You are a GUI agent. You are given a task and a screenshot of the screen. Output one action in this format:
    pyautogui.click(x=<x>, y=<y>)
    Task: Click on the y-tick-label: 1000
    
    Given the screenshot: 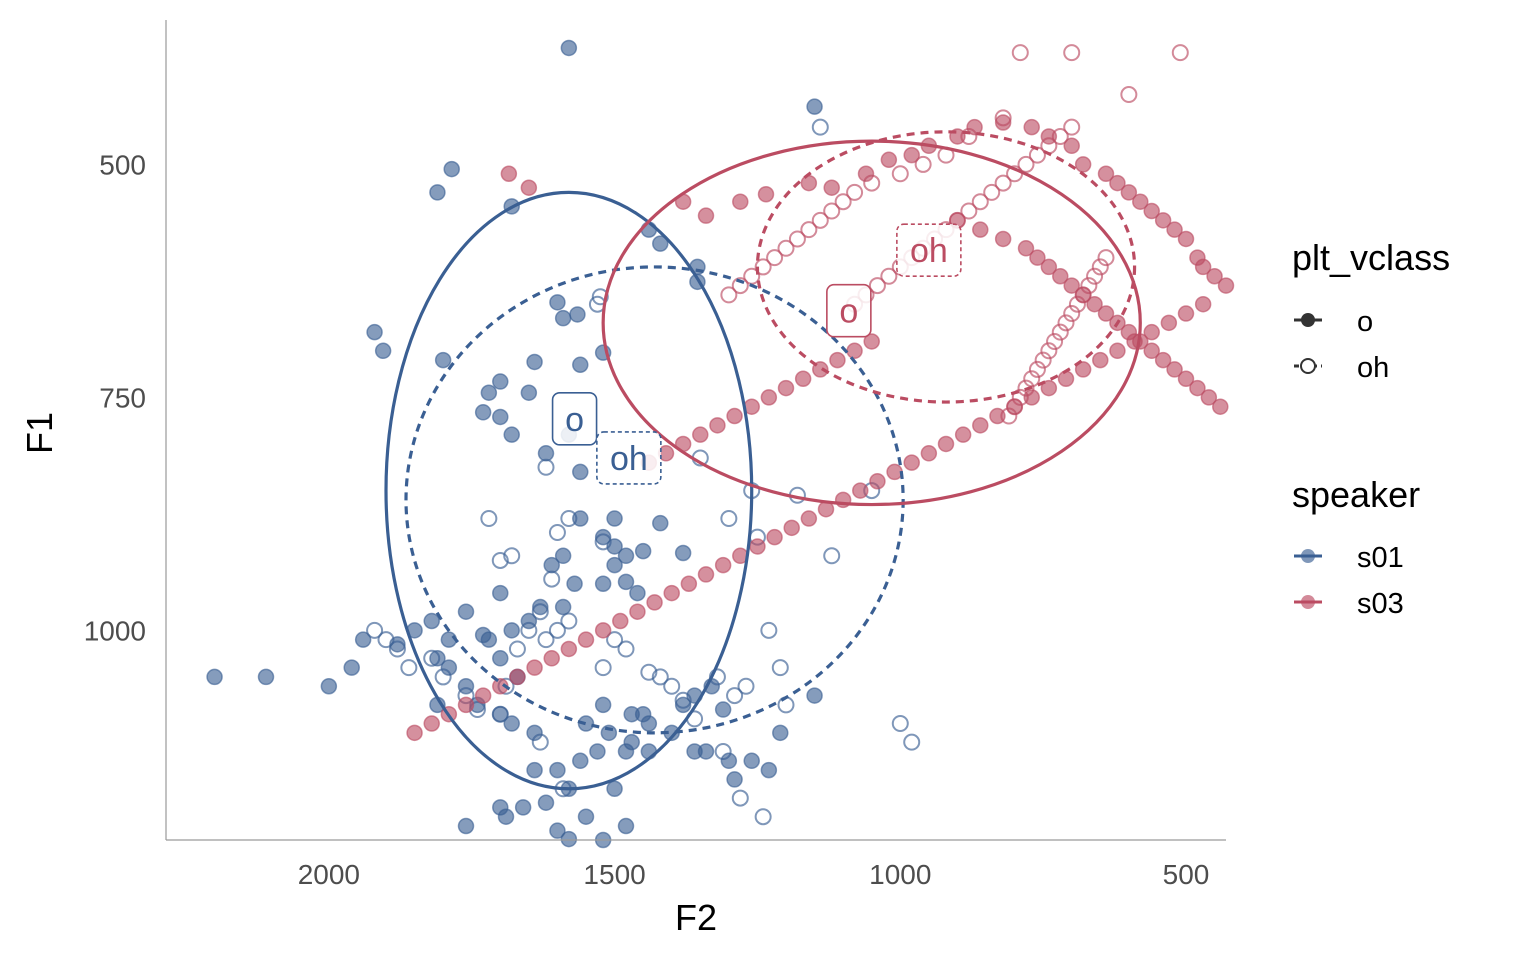 What is the action you would take?
    pyautogui.click(x=115, y=630)
    